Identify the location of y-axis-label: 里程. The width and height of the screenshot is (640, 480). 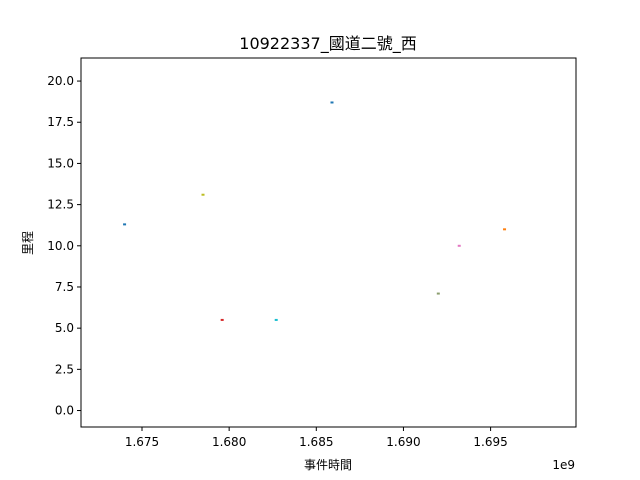
(27, 243).